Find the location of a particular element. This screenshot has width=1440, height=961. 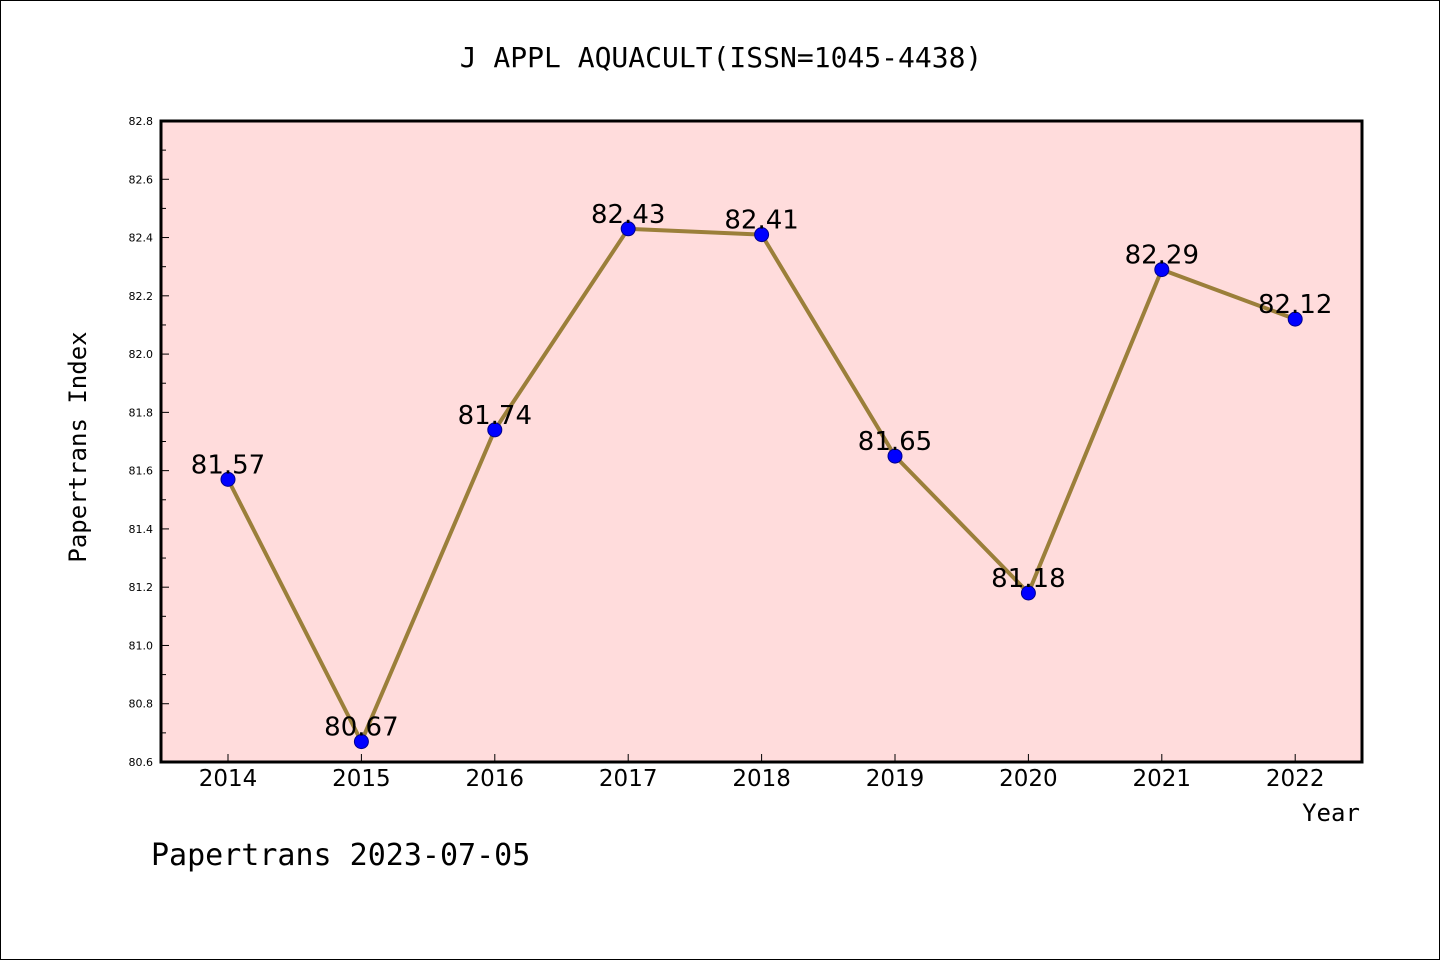

y-tick-label: 81.8 is located at coordinates (141, 412).